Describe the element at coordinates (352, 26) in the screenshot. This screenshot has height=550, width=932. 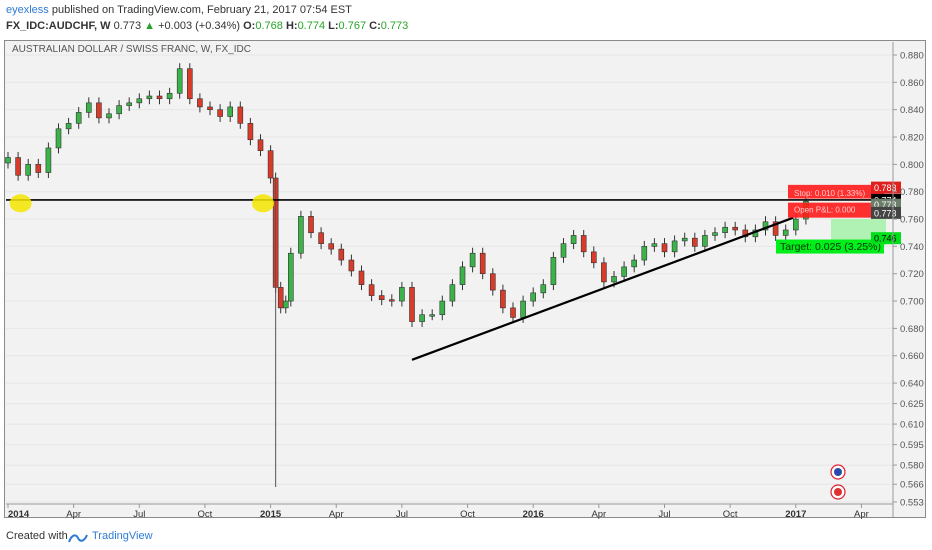
I see `low-value: 0.767` at that location.